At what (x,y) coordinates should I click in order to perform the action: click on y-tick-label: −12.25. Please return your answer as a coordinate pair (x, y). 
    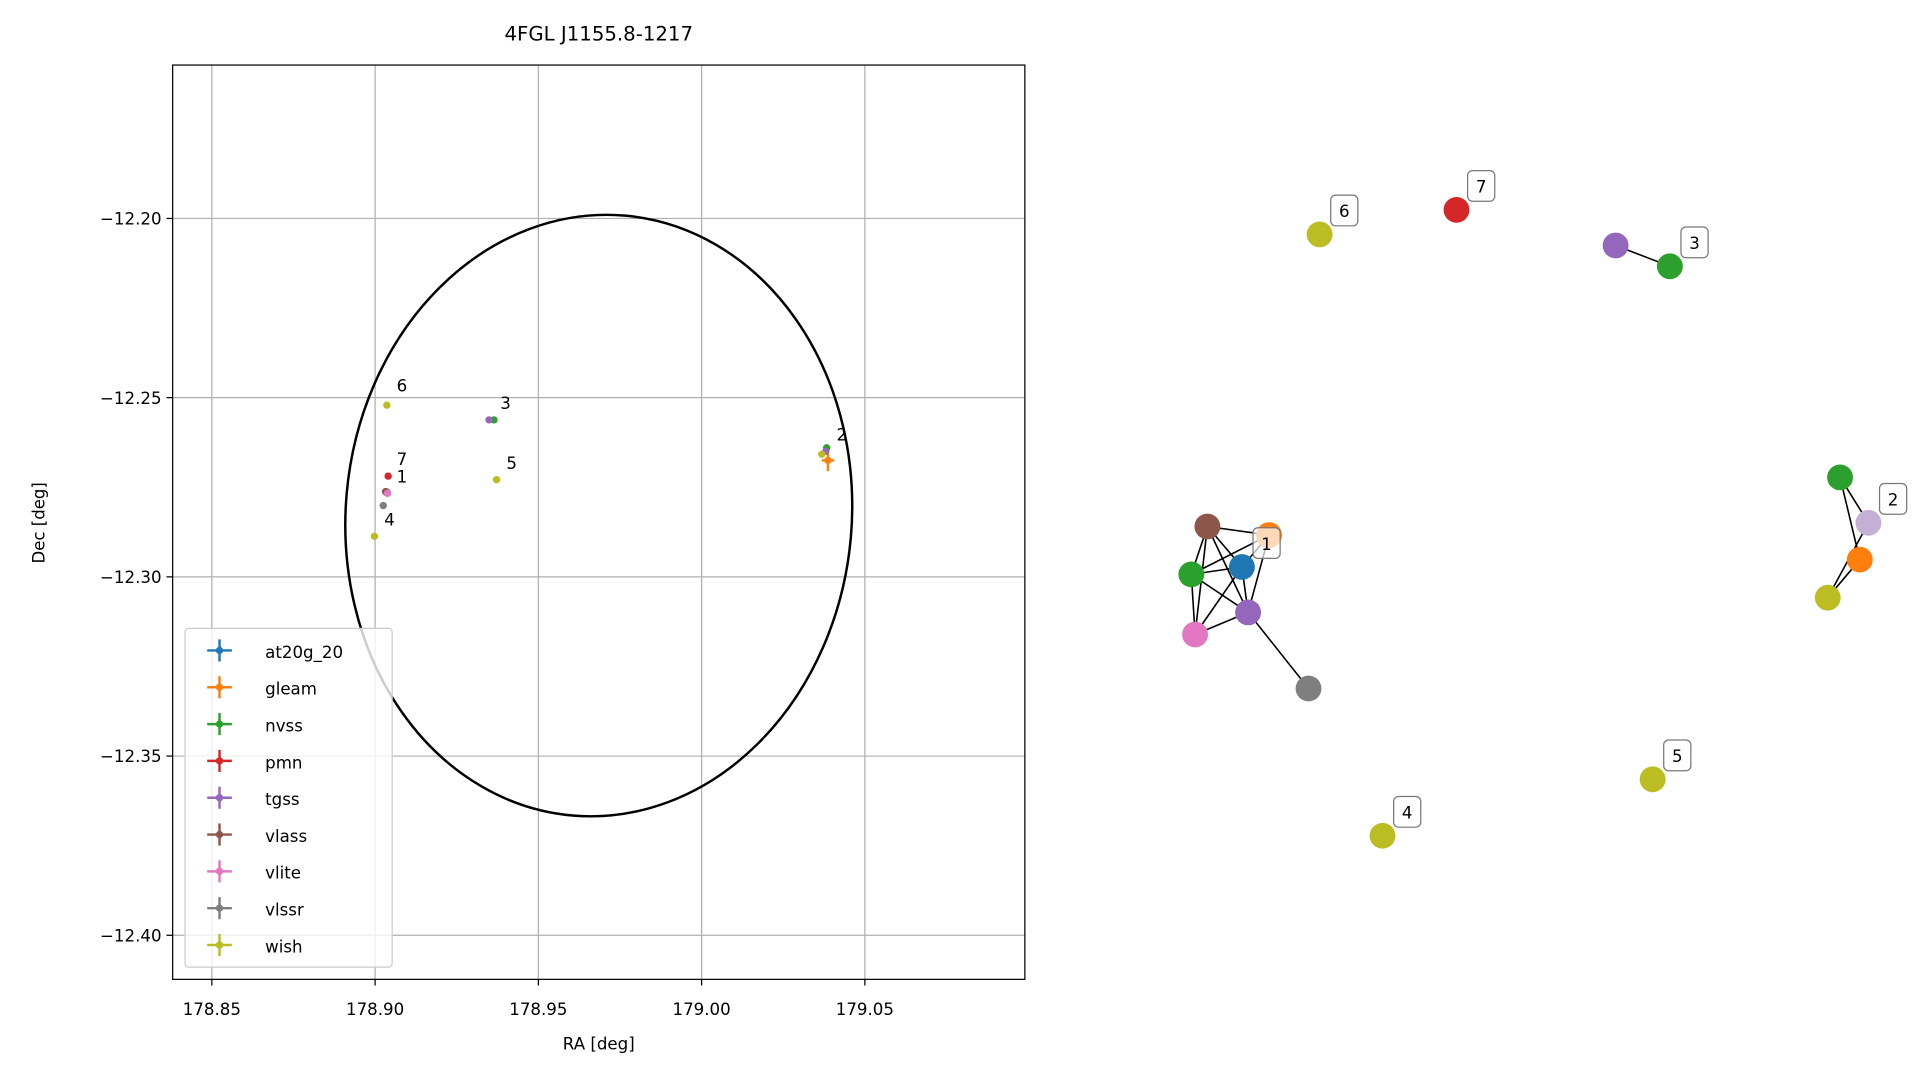
    Looking at the image, I should click on (131, 398).